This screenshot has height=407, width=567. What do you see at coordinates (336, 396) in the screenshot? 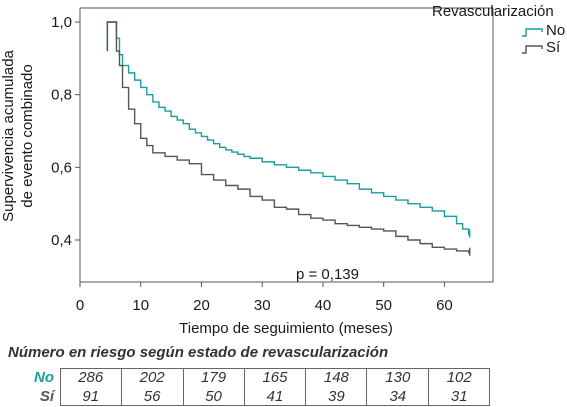
I see `risk-cell: 39` at bounding box center [336, 396].